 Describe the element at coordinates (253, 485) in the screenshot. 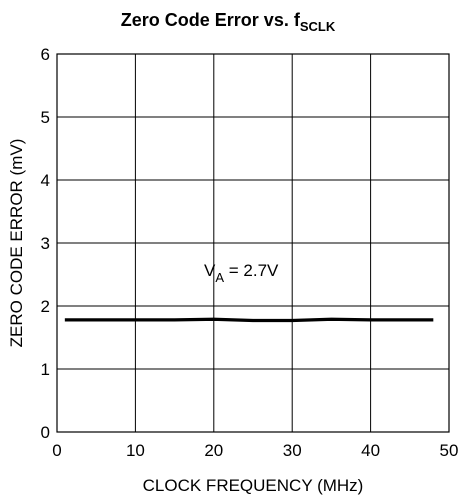

I see `x-axis-label: CLOCK FREQUENCY (MHz)` at that location.